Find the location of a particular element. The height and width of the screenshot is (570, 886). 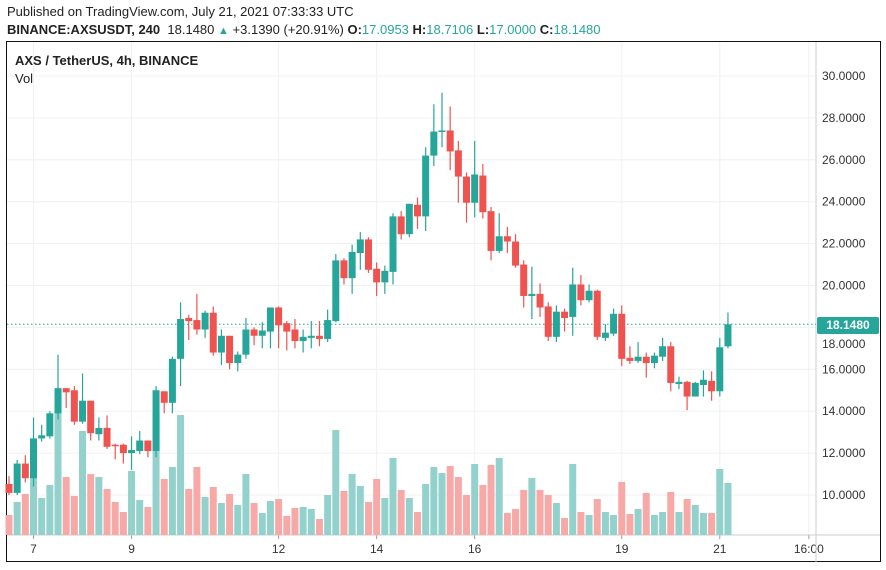

chart-legend: AXS / TetherUS, 4h, BINANCE Vol is located at coordinates (106, 69).